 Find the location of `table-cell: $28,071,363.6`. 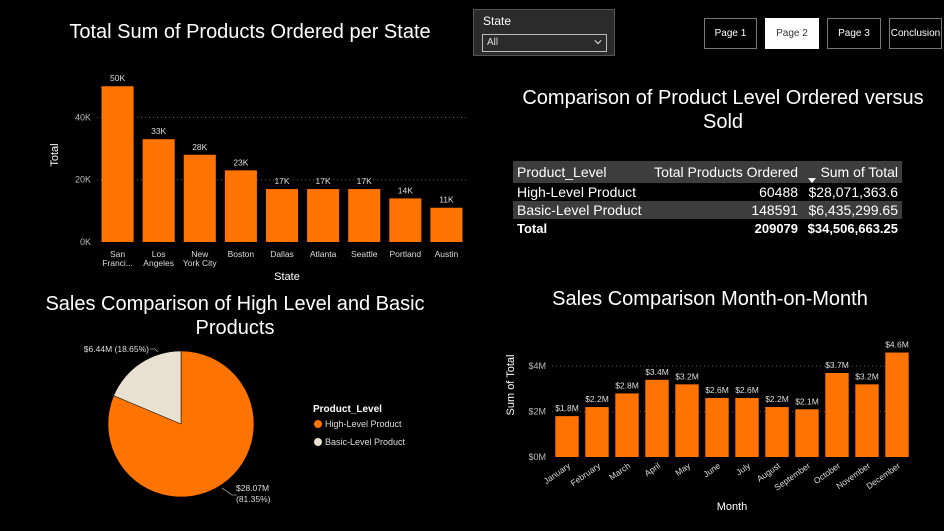

table-cell: $28,071,363.6 is located at coordinates (852, 192).